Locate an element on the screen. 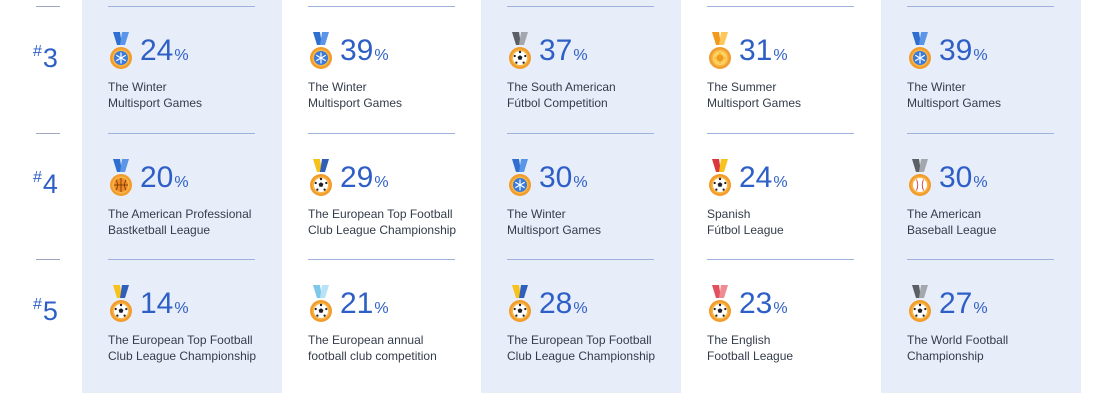 Image resolution: width=1112 pixels, height=407 pixels. medal-row: 39% is located at coordinates (994, 51).